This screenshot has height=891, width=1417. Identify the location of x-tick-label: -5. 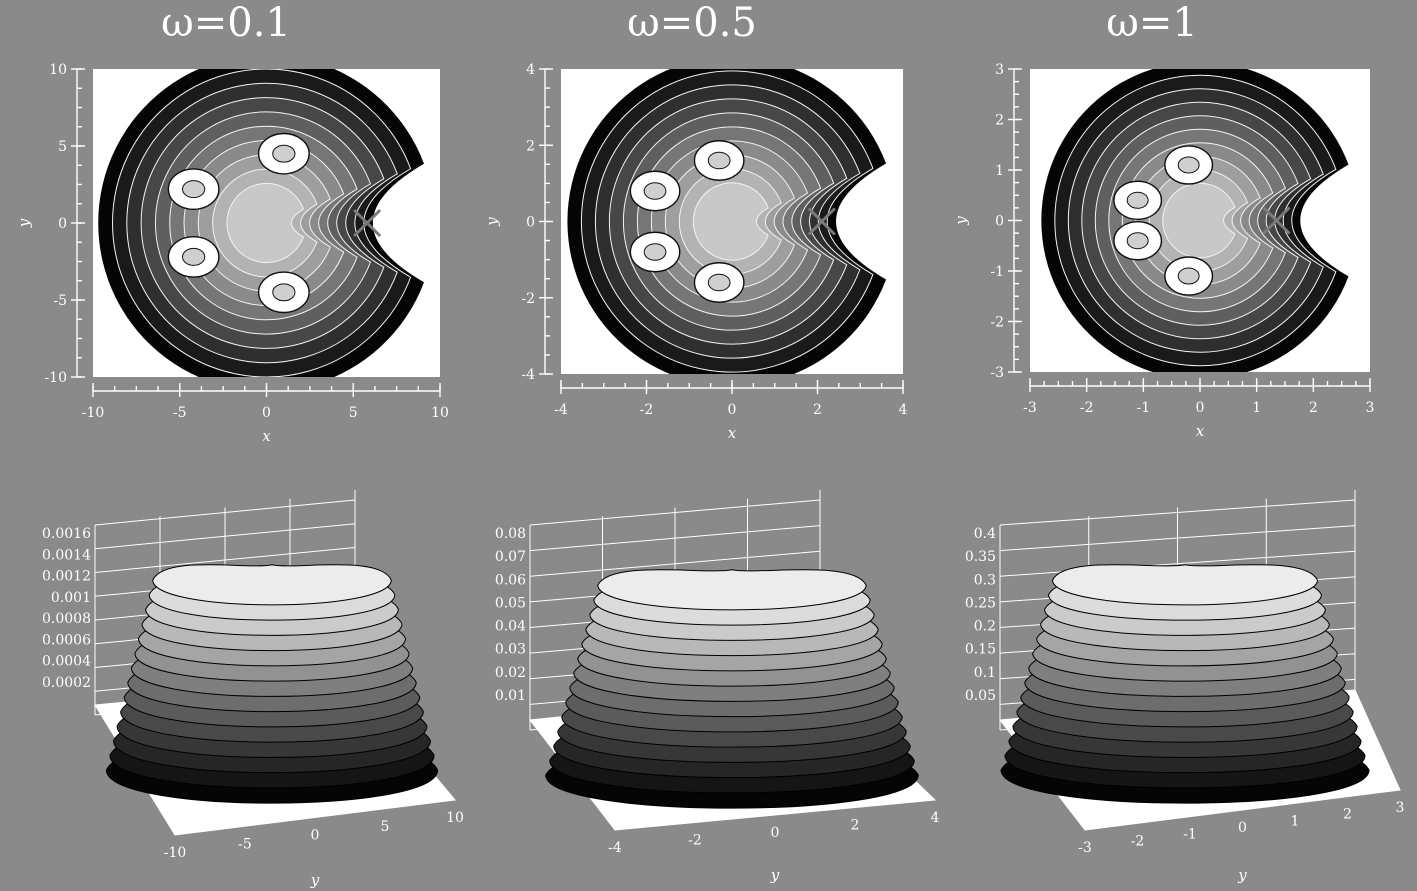
(180, 413).